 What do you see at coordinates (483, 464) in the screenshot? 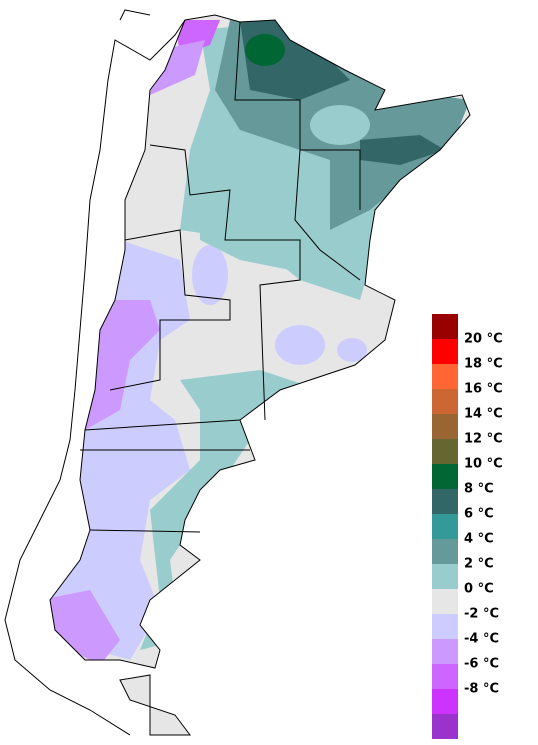
I see `legend-label: 10 °C` at bounding box center [483, 464].